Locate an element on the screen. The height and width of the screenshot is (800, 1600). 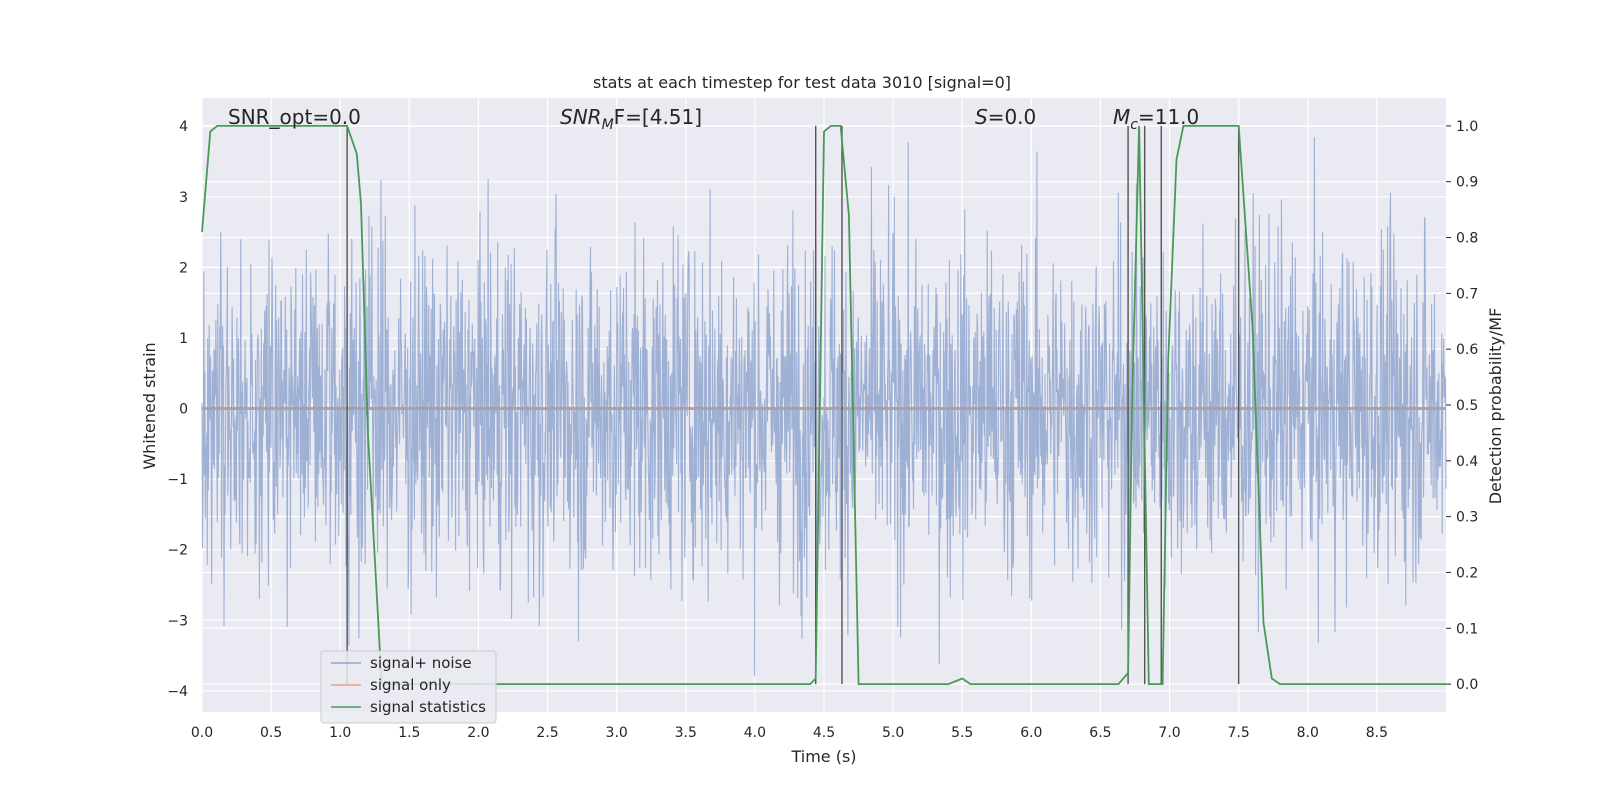
y2-tick-label: 0.6 is located at coordinates (1467, 350).